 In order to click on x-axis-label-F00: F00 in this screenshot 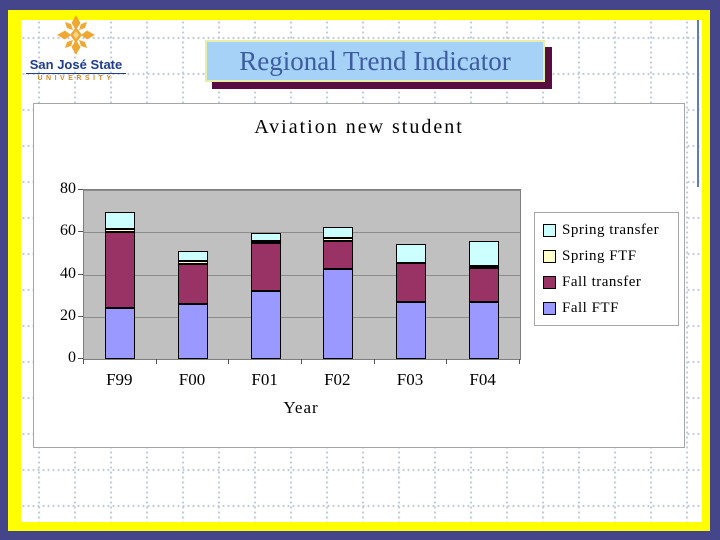, I will do `click(192, 379)`.